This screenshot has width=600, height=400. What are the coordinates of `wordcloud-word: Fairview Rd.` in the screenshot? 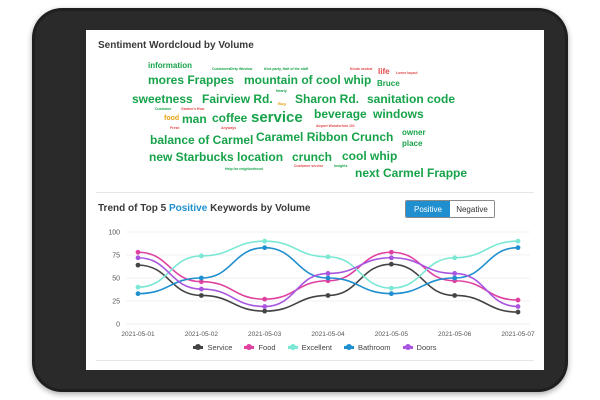 It's located at (237, 99).